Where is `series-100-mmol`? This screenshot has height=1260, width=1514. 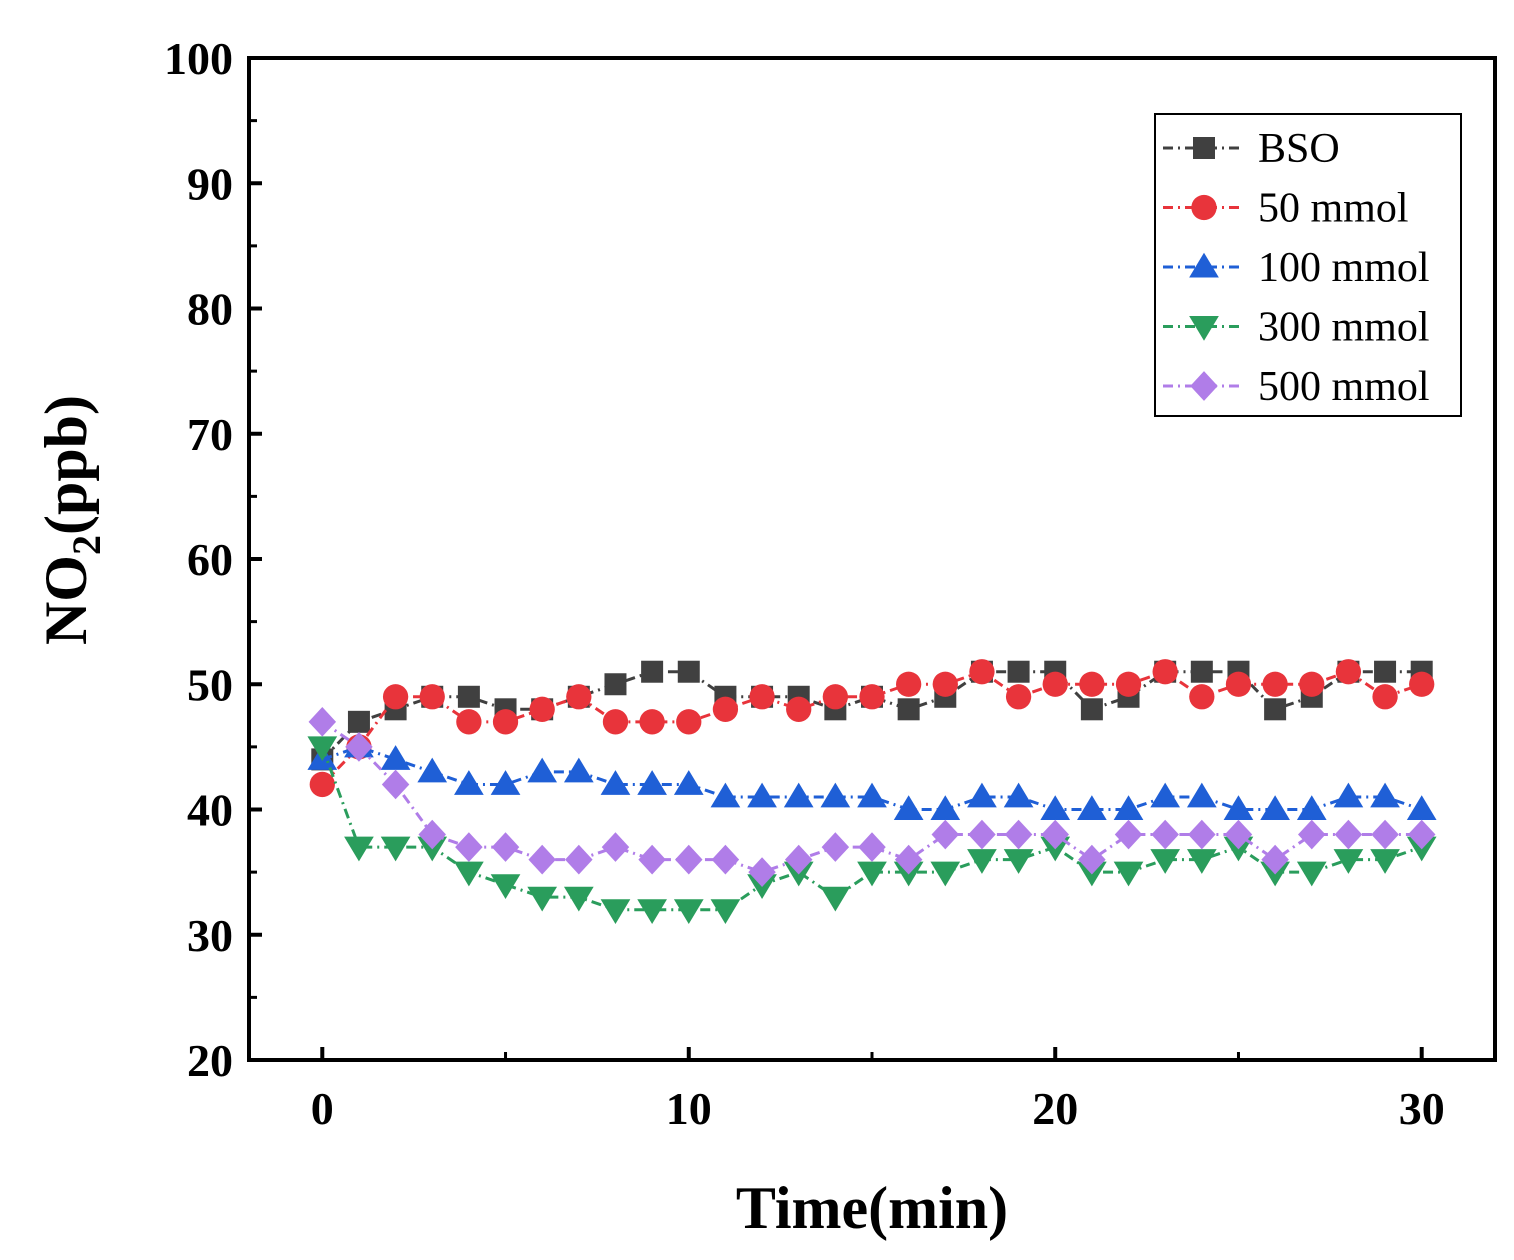
series-100-mmol is located at coordinates (872, 776).